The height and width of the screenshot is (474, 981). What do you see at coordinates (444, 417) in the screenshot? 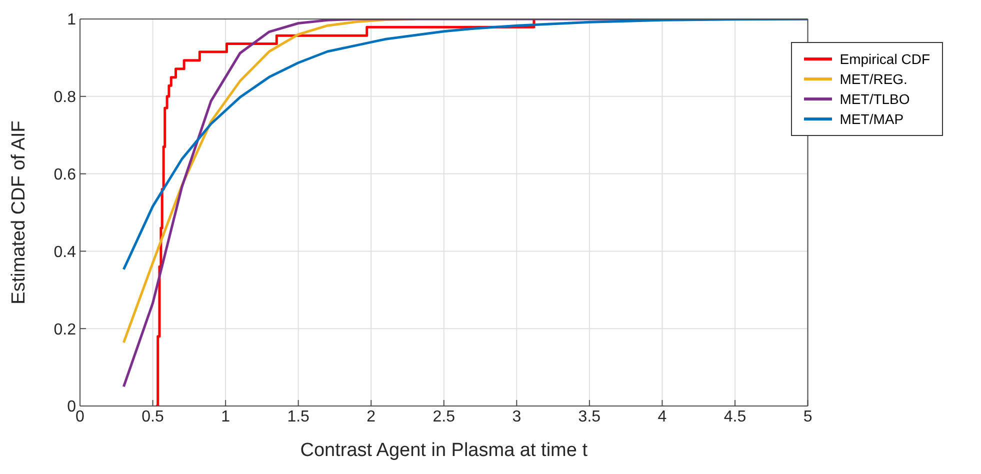
I see `x-tick-label: 2.5` at bounding box center [444, 417].